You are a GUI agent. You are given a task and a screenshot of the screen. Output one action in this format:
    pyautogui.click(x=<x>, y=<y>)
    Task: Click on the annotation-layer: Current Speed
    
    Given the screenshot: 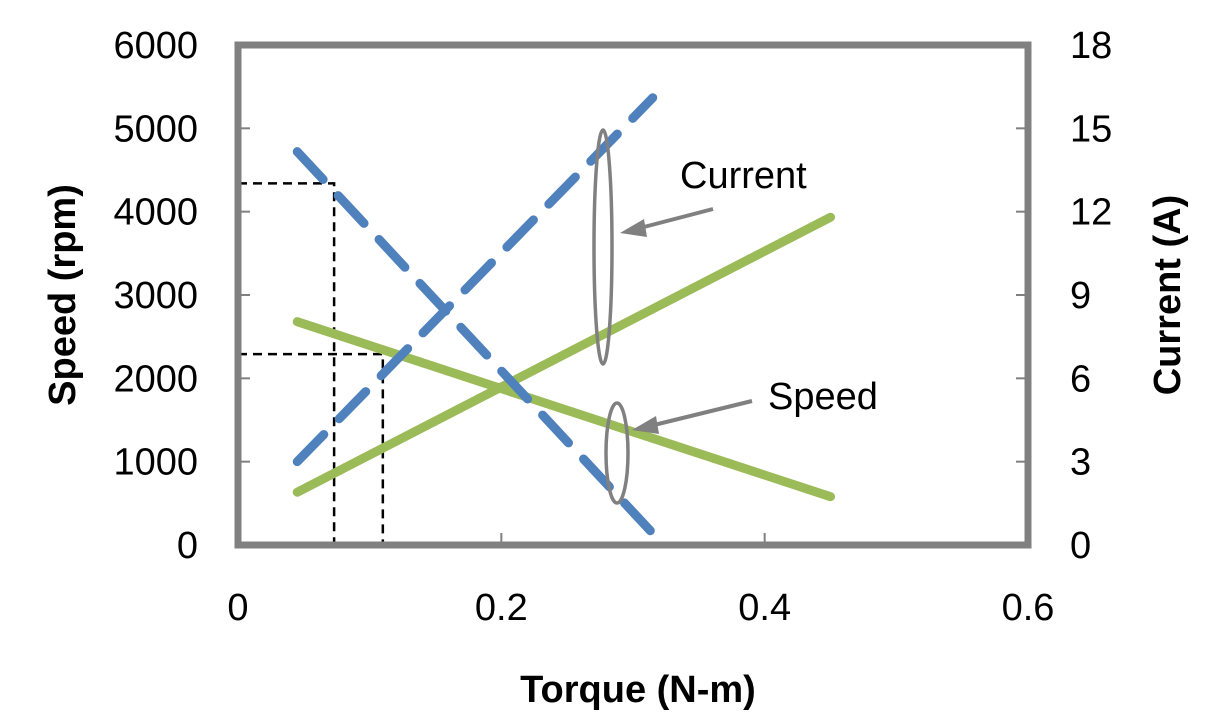 What is the action you would take?
    pyautogui.click(x=735, y=316)
    